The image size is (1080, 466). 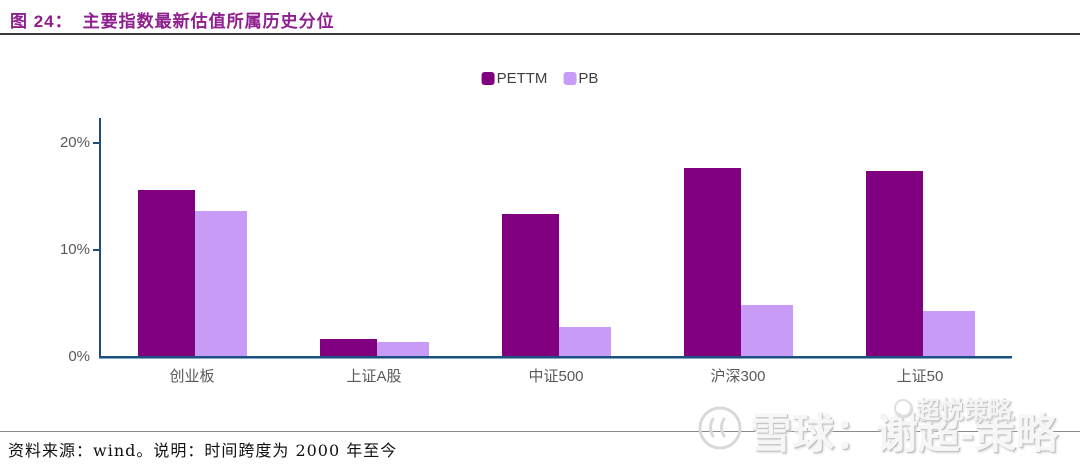 I want to click on bar-pb-创业板, so click(x=218, y=284).